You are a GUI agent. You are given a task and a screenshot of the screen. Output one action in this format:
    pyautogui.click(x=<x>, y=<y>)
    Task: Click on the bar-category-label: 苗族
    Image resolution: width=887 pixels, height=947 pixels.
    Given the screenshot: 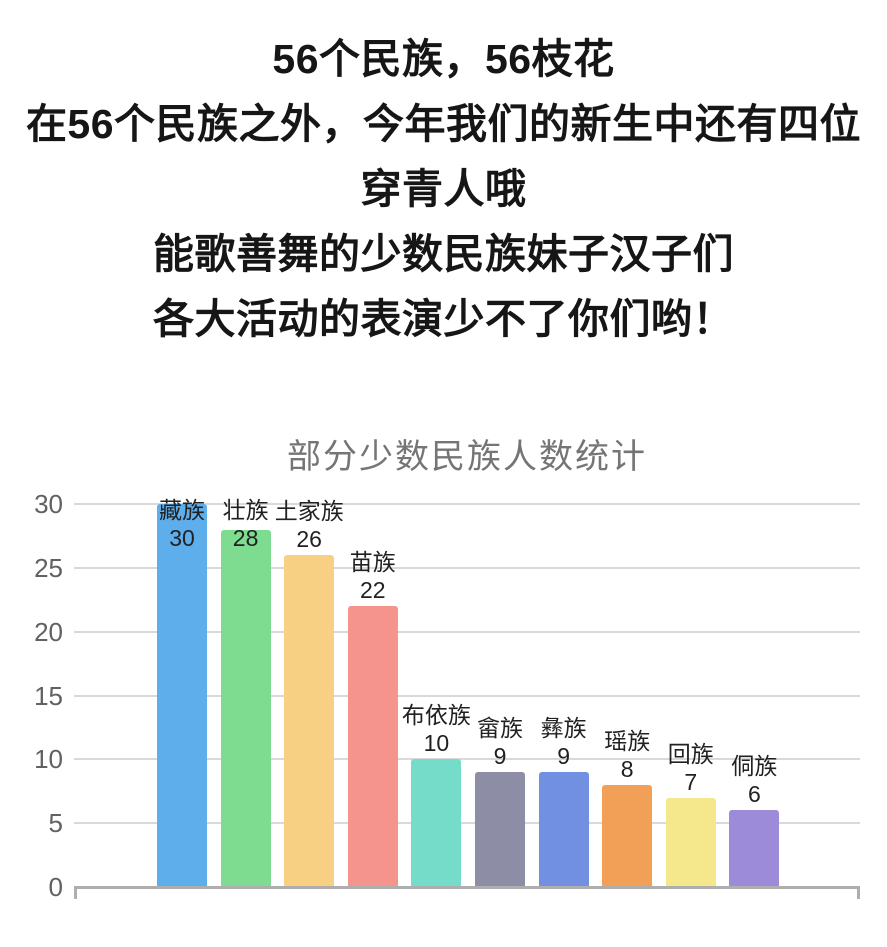 What is the action you would take?
    pyautogui.click(x=372, y=562)
    